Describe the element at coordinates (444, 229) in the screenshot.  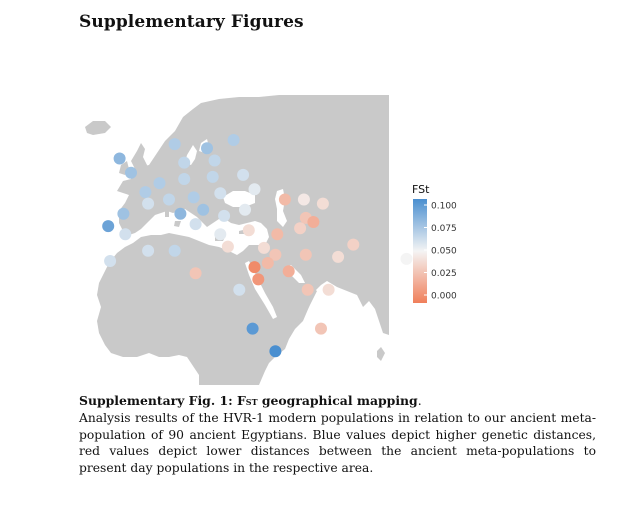
I see `legend-tick-label: 0.075` at that location.